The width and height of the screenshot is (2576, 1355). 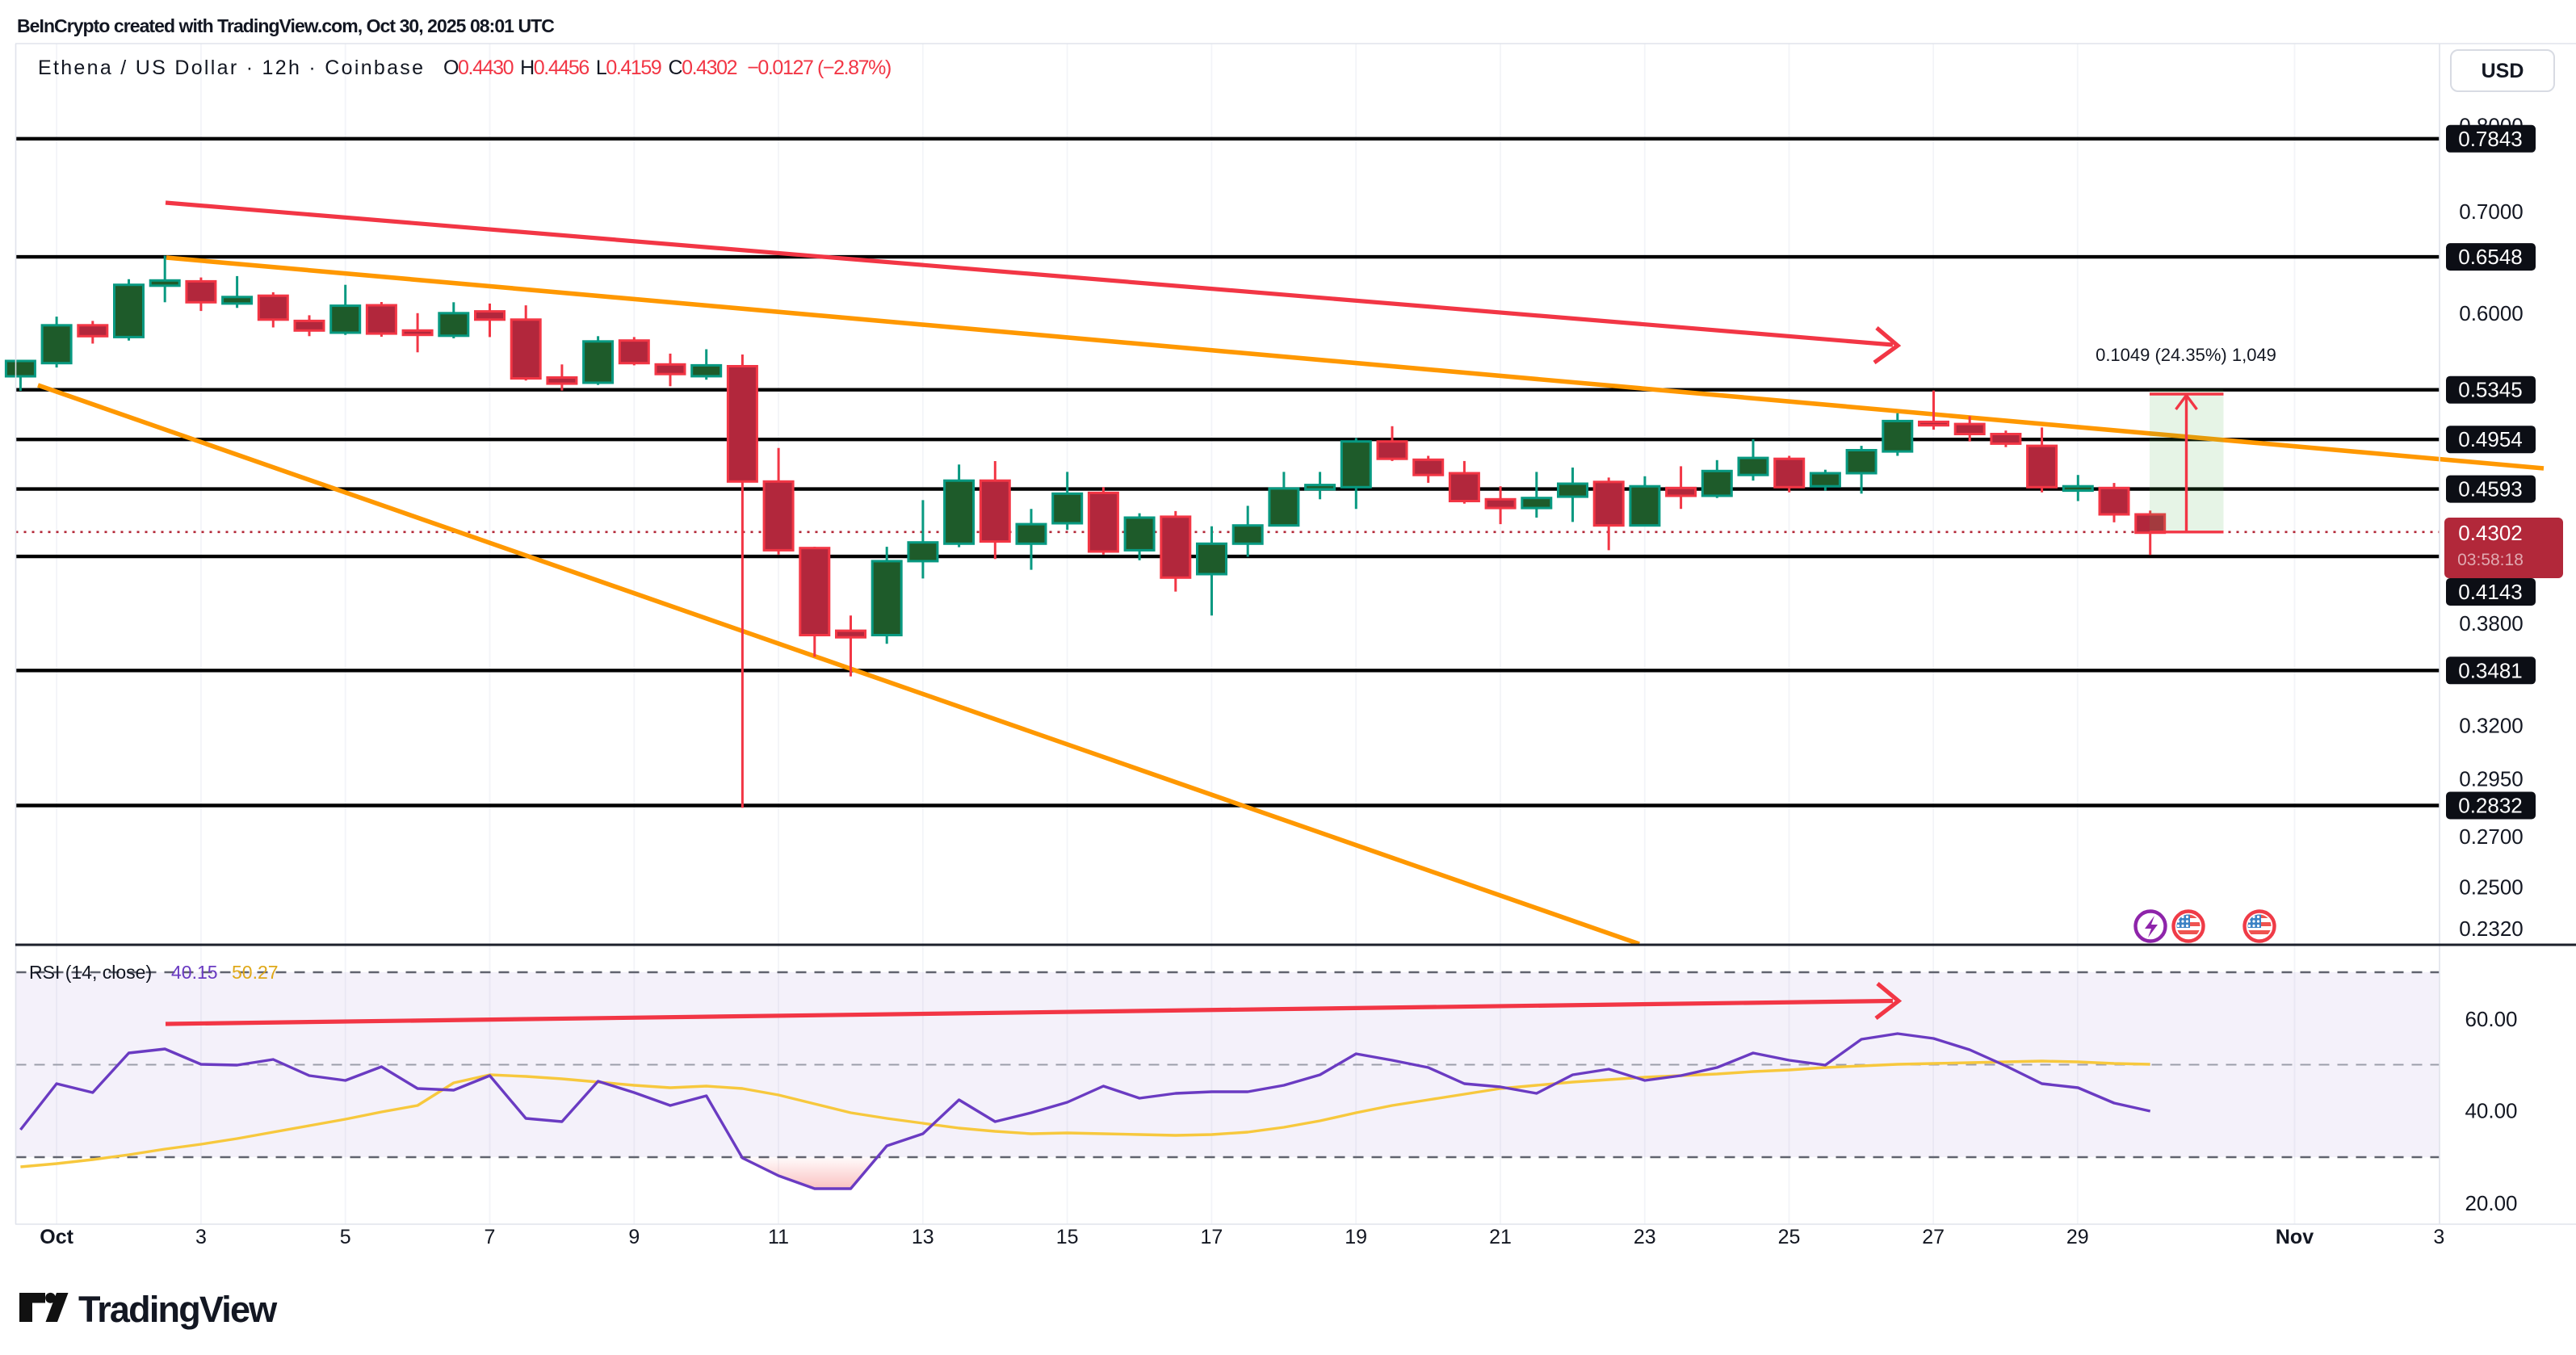 I want to click on svg-text: 50.27, so click(x=255, y=972).